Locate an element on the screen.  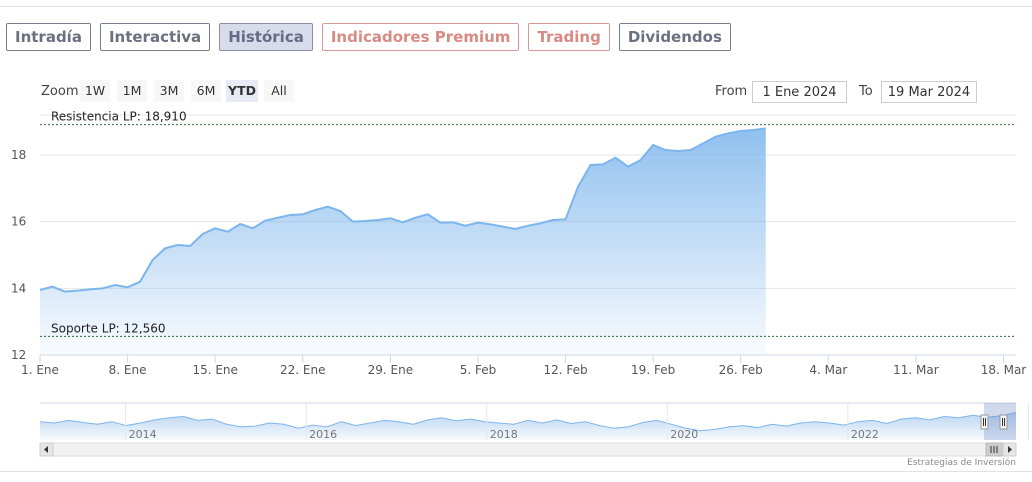
x-tick-label: 12. Feb is located at coordinates (565, 370).